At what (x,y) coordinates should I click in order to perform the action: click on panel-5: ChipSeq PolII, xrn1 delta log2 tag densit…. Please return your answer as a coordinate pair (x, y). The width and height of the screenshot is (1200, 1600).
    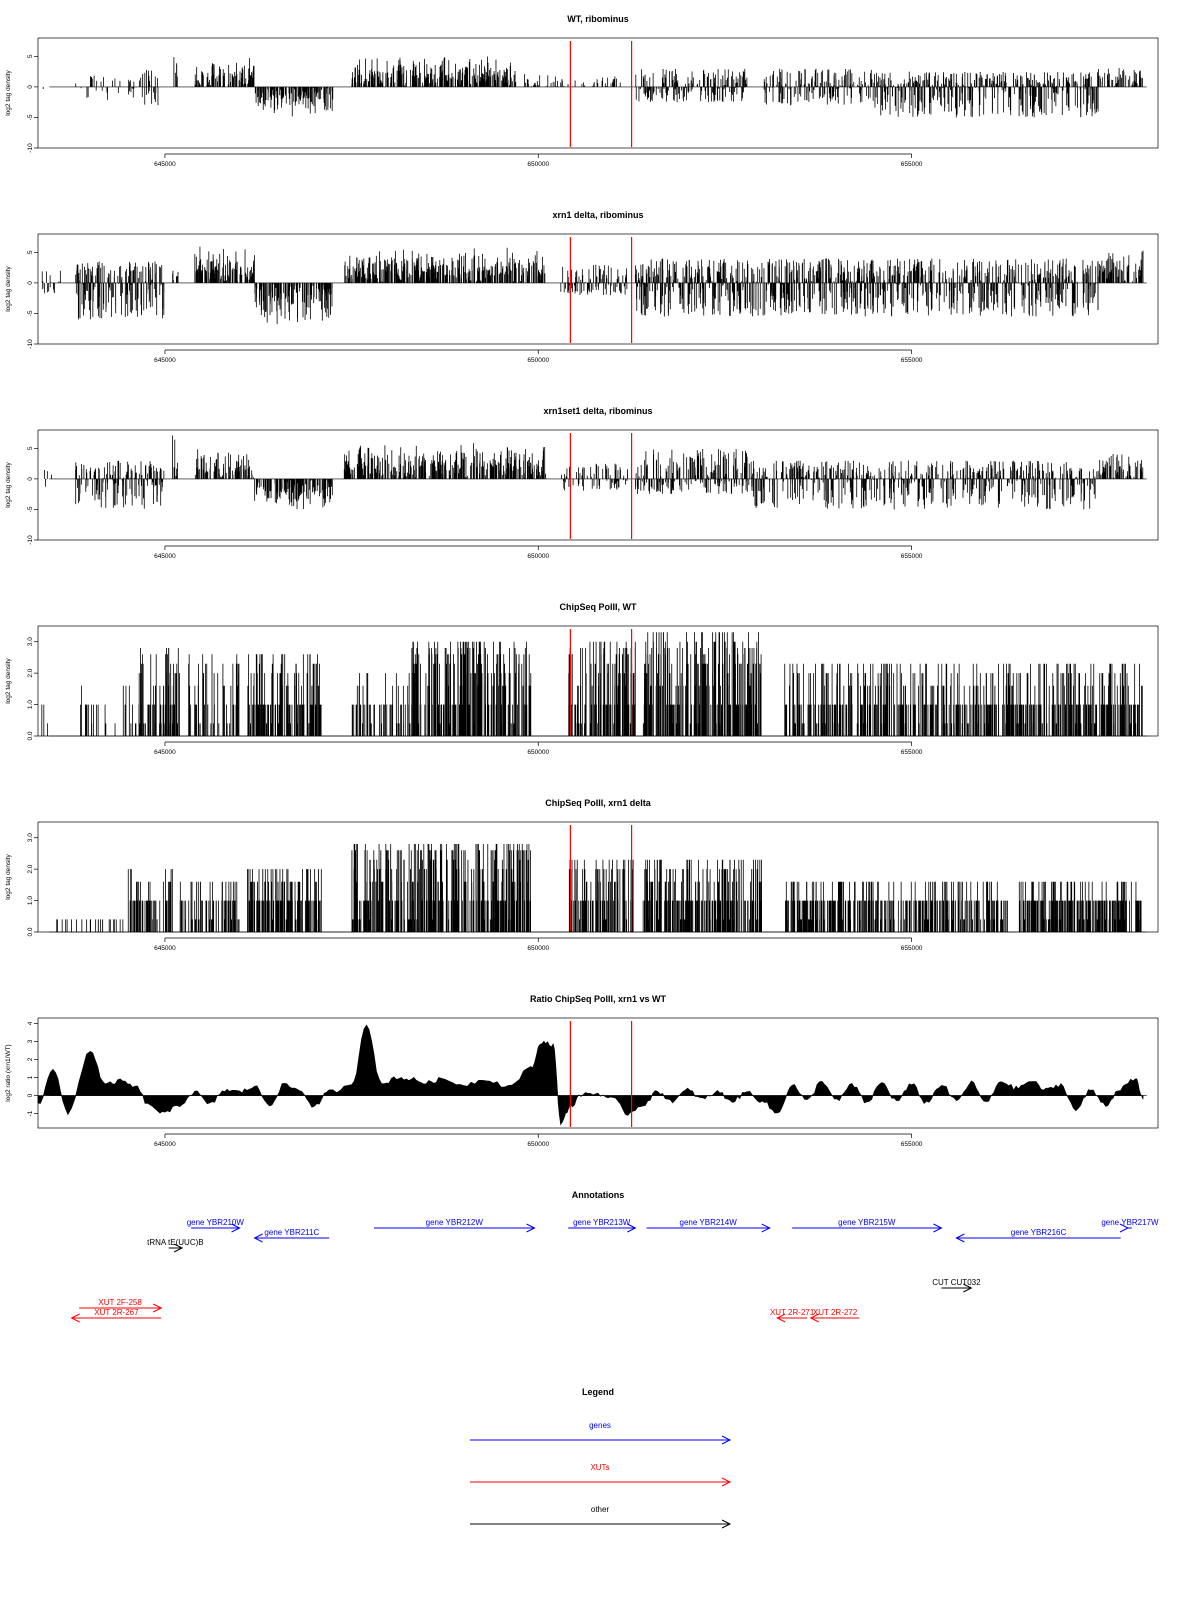
    Looking at the image, I should click on (582, 875).